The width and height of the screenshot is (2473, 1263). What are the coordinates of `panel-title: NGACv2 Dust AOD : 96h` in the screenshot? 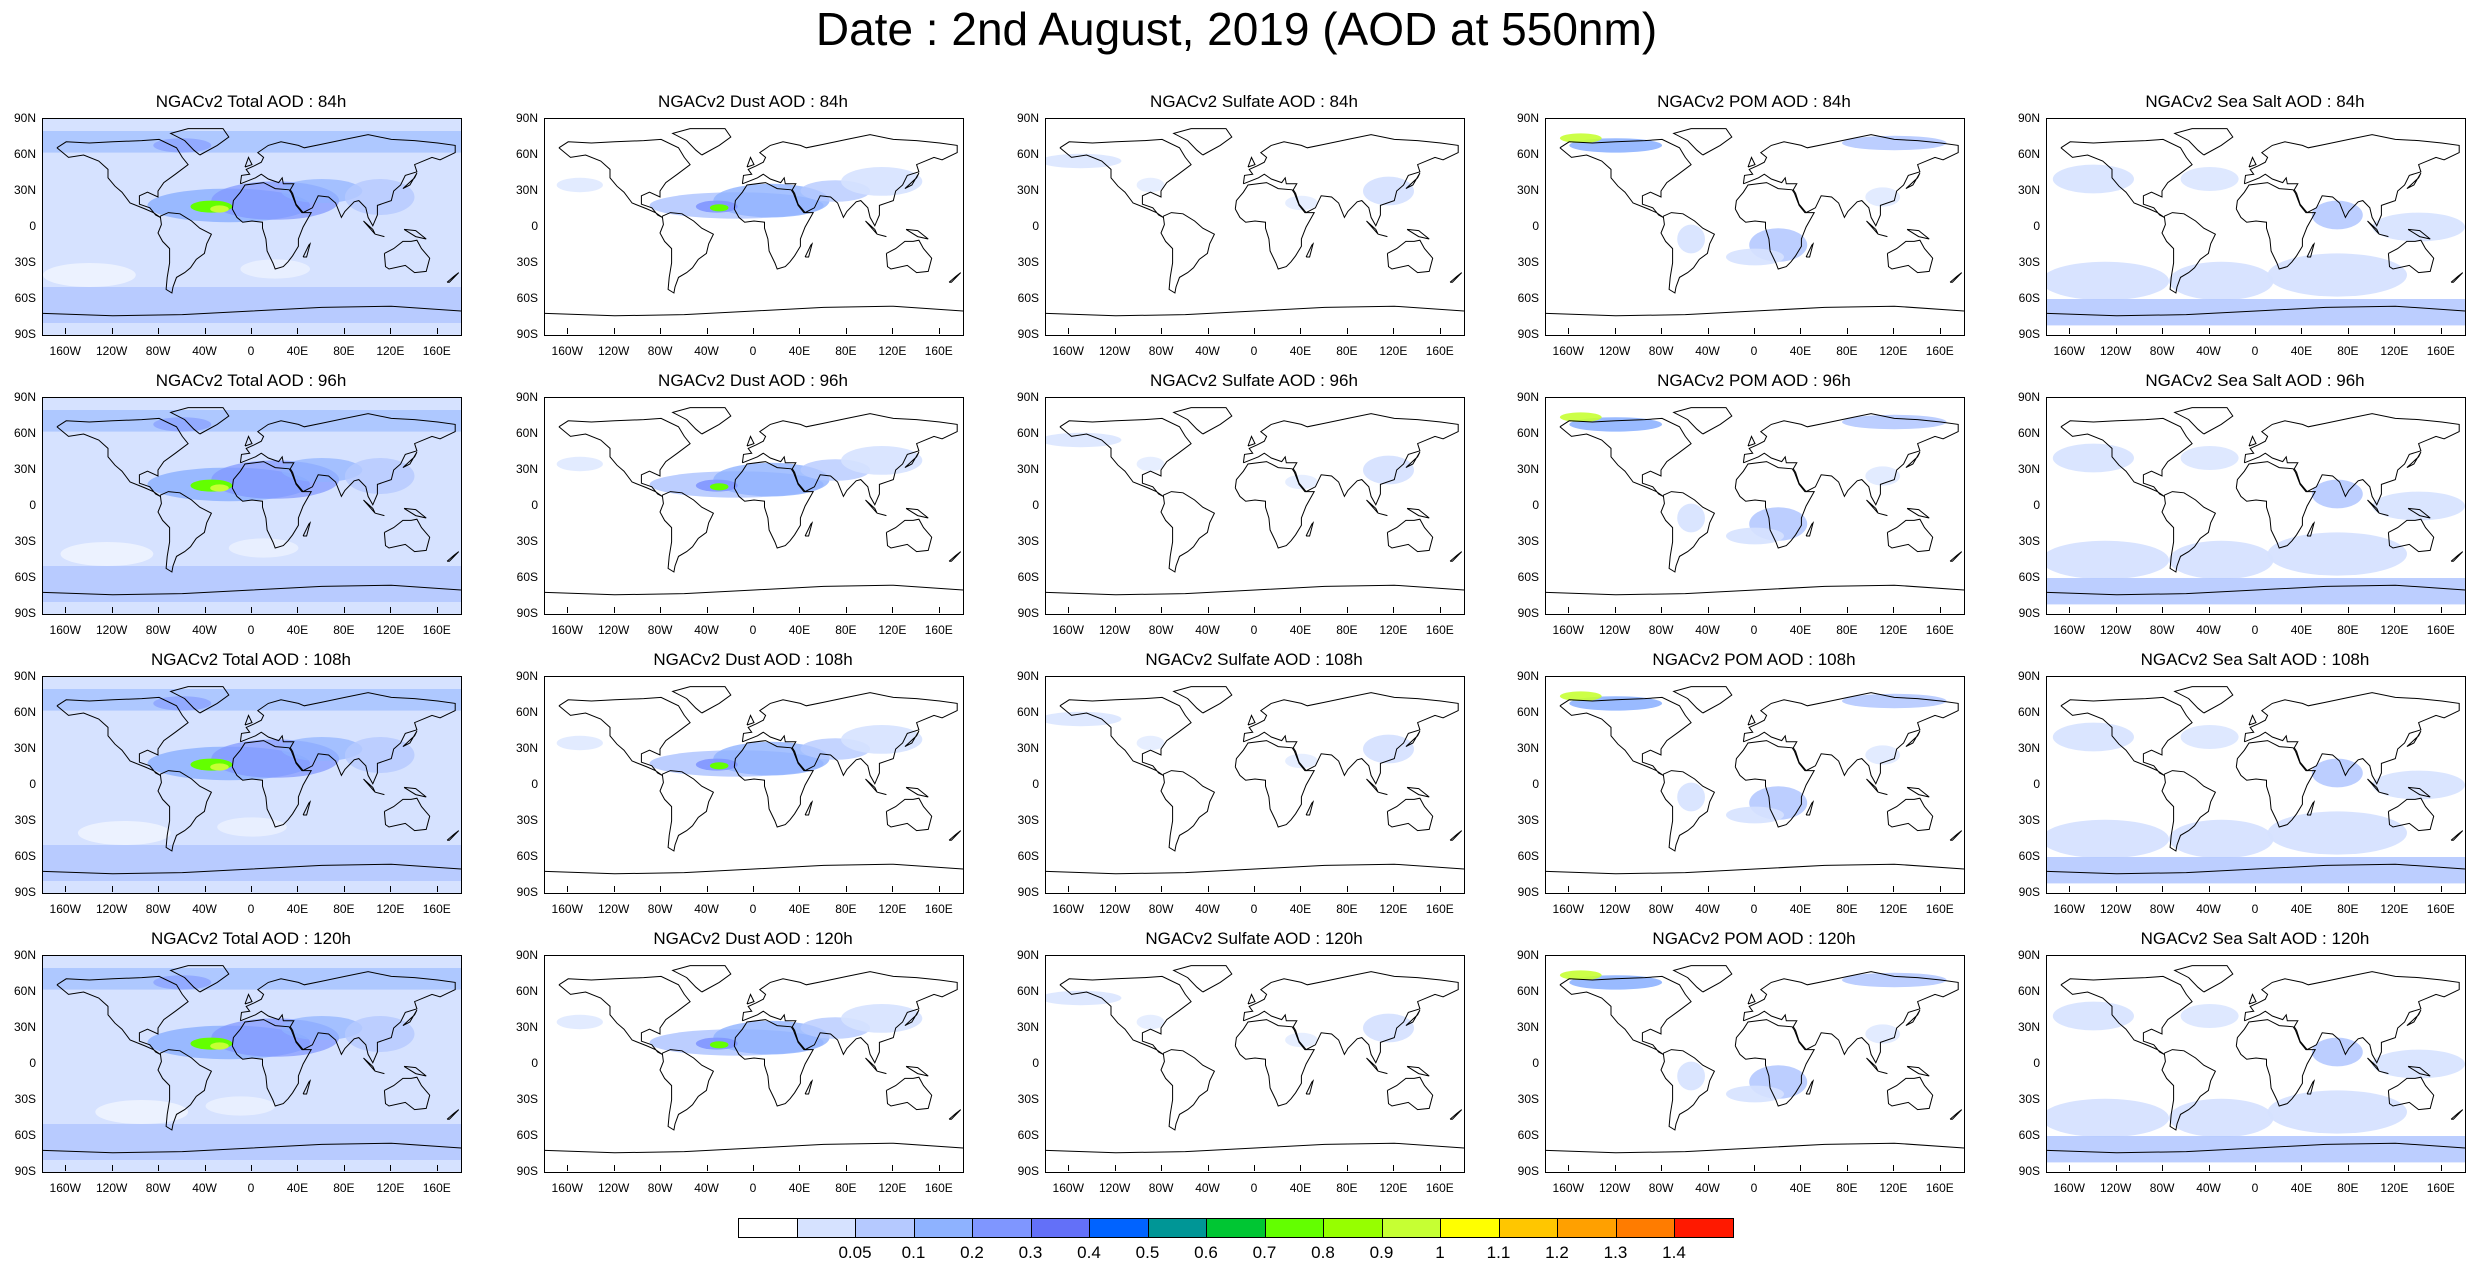 It's located at (753, 380).